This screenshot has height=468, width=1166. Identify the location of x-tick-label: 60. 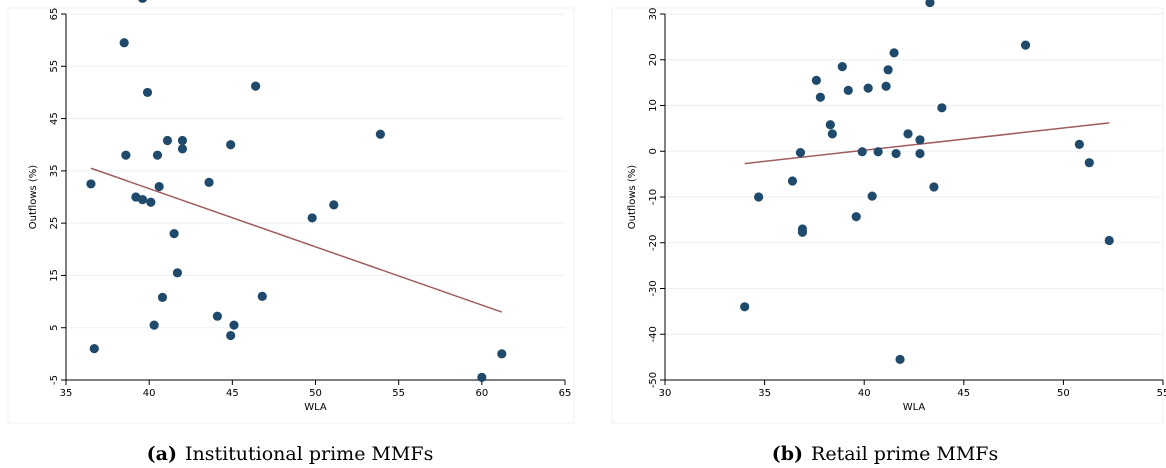
(481, 393).